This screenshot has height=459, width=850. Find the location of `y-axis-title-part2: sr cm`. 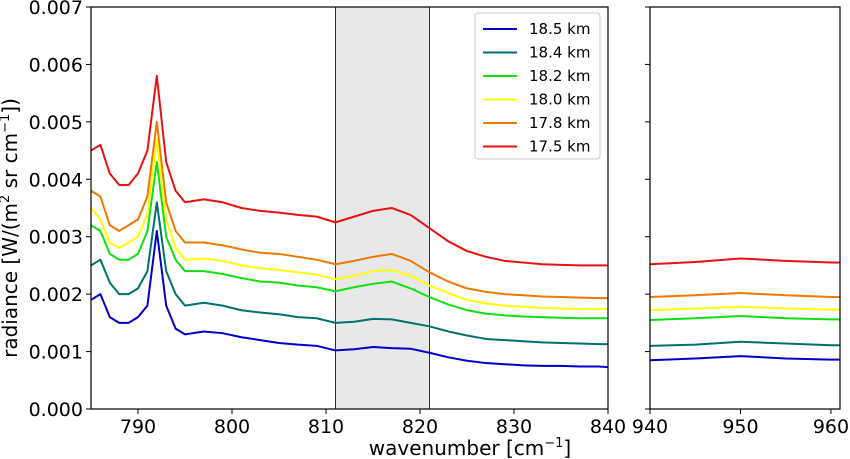

y-axis-title-part2: sr cm is located at coordinates (11, 164).